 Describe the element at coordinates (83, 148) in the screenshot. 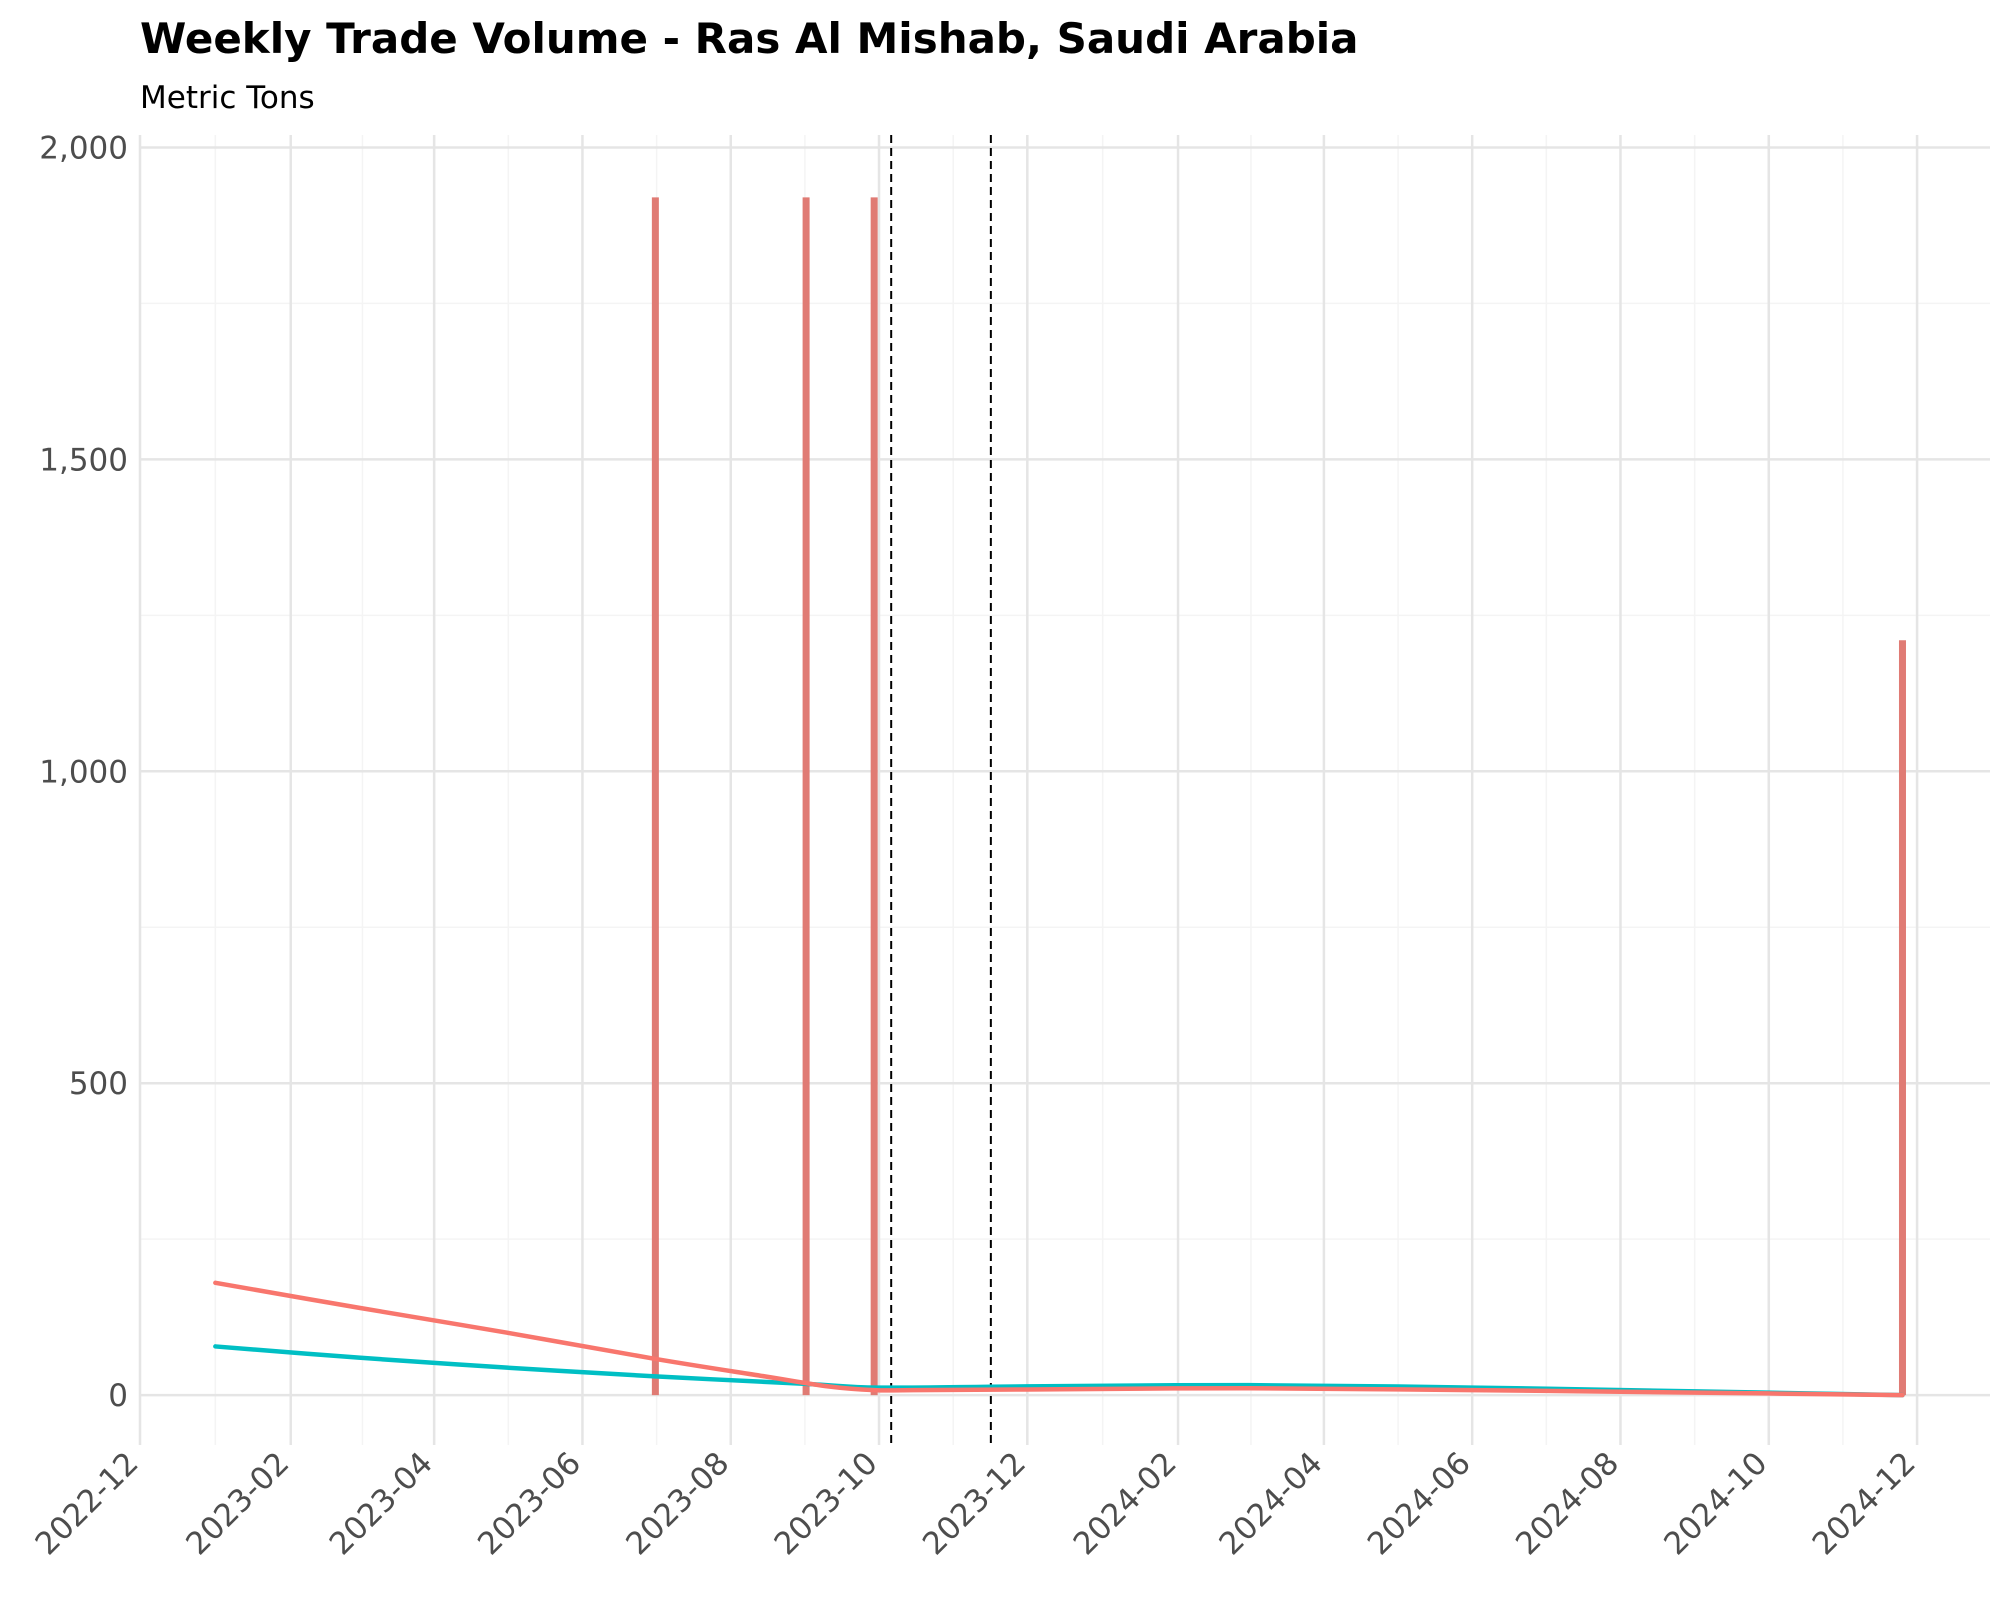

I see `y-tick-label: 2,000` at that location.